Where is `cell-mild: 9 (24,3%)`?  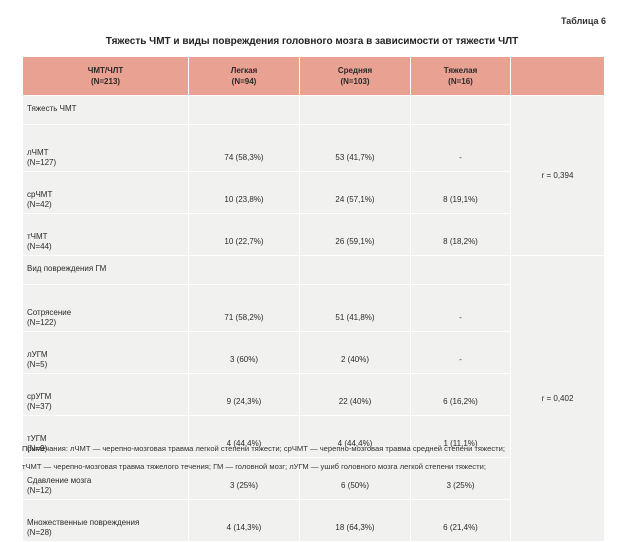 cell-mild: 9 (24,3%) is located at coordinates (244, 394).